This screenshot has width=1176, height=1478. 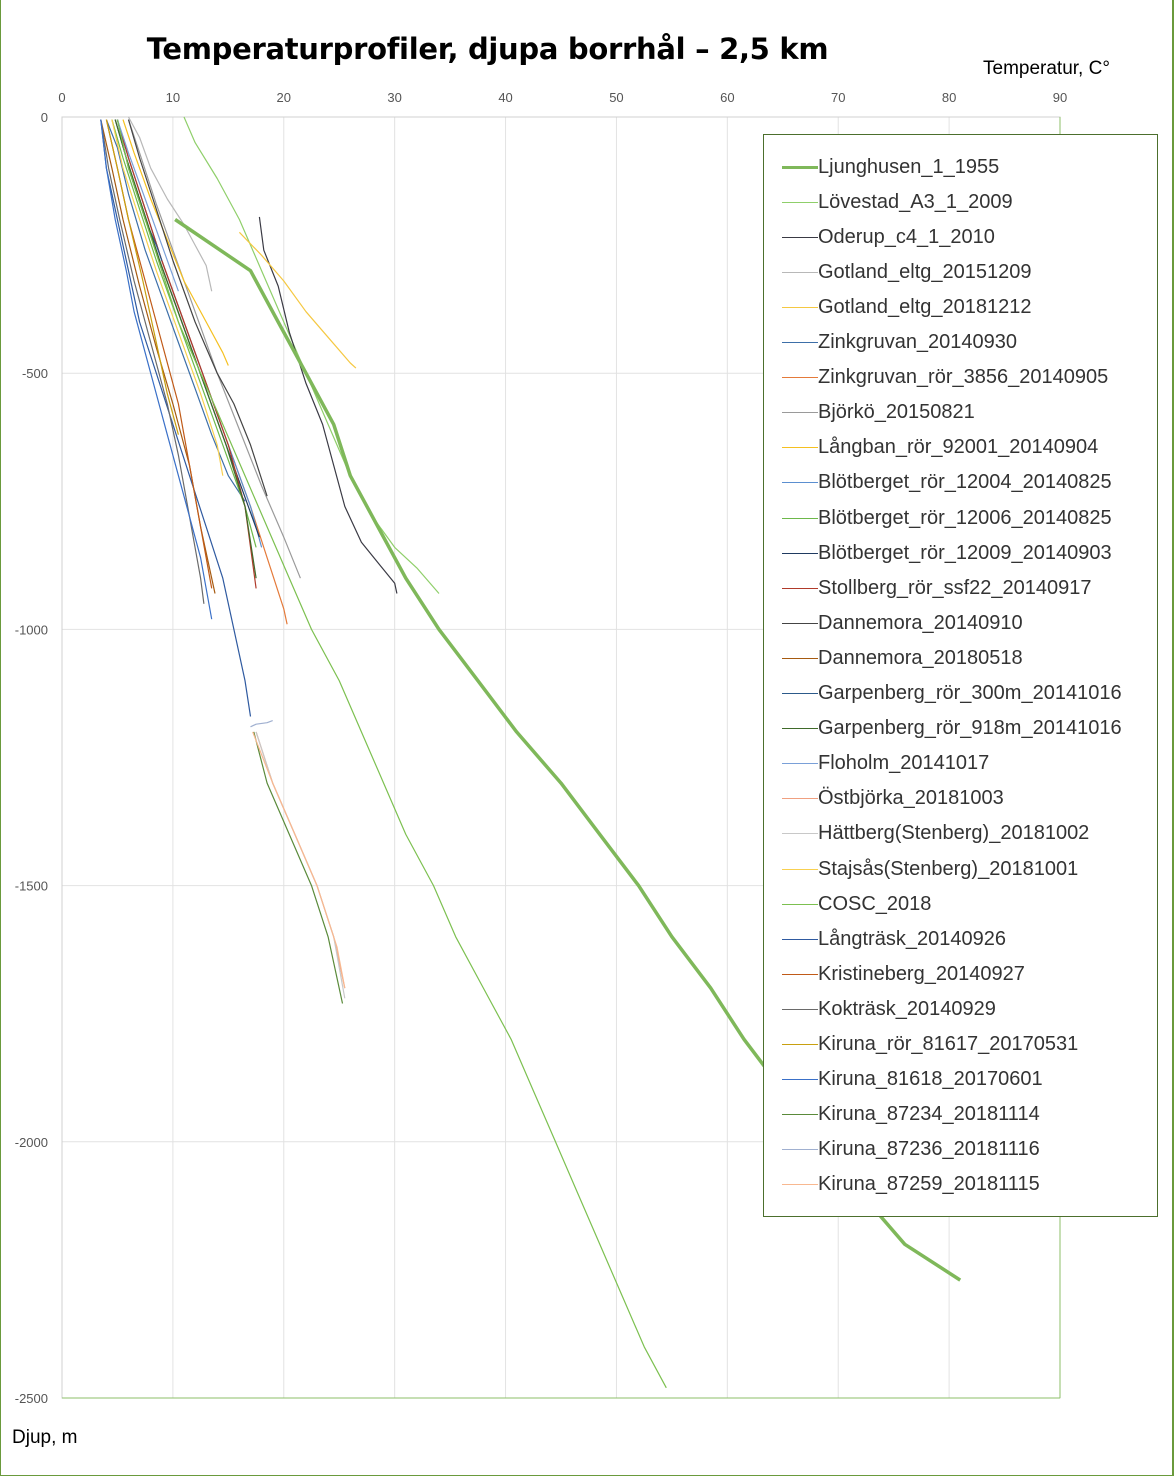 I want to click on legend-label: Blötberget_rör_12006_20140825, so click(x=965, y=517).